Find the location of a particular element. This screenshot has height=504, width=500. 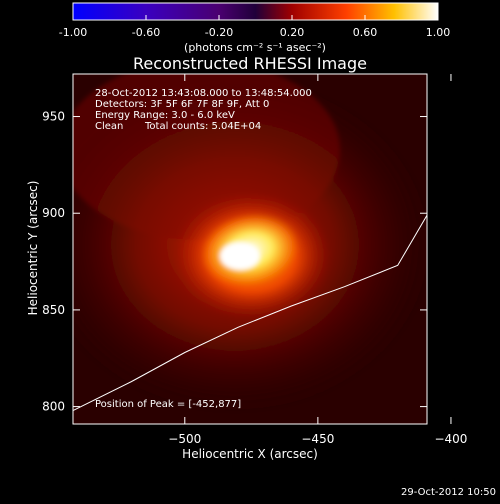

x-tick-label: −500 is located at coordinates (184, 439).